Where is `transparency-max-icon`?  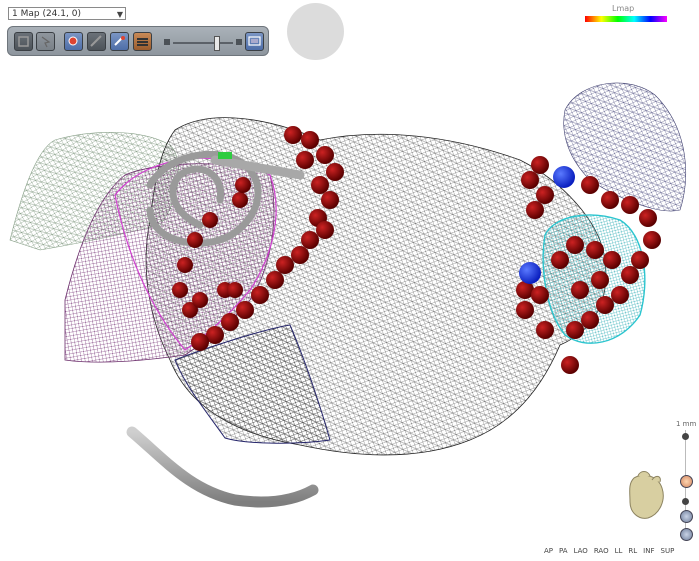 transparency-max-icon is located at coordinates (239, 42).